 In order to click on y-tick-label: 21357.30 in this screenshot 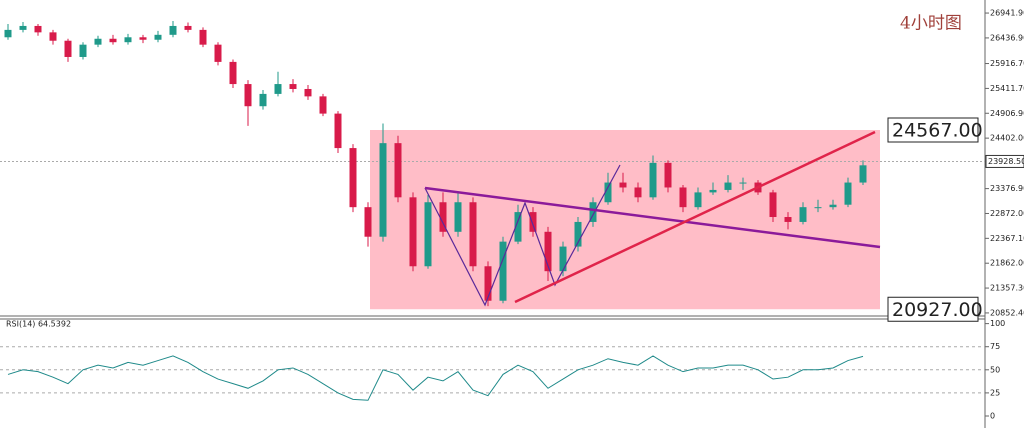, I will do `click(1007, 288)`.